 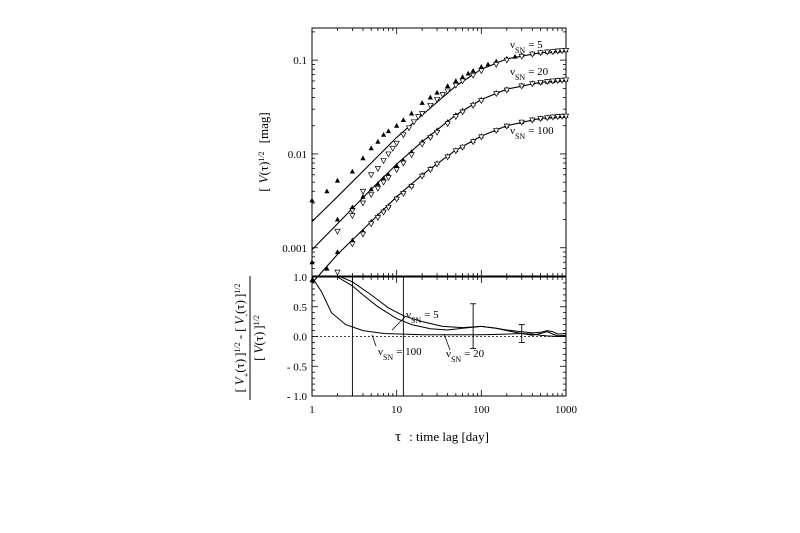 What do you see at coordinates (263, 151) in the screenshot?
I see `top-y-axis-label: [V(τ)1/2[mag]` at bounding box center [263, 151].